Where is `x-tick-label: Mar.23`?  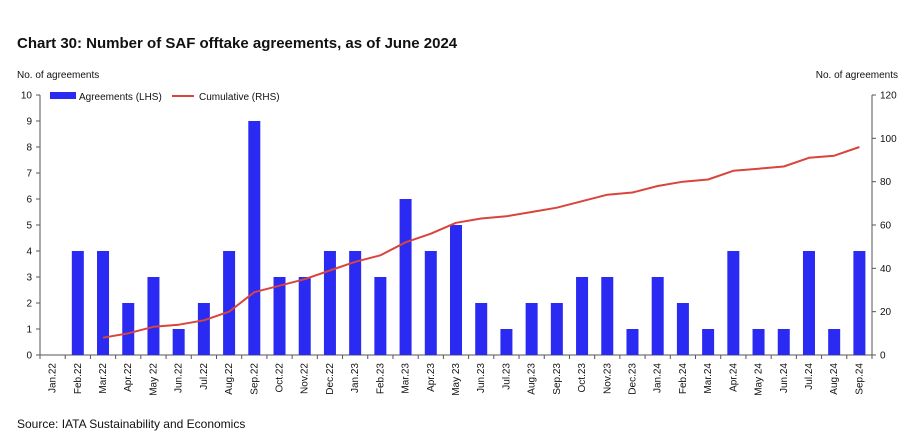
x-tick-label: Mar.23 is located at coordinates (406, 378).